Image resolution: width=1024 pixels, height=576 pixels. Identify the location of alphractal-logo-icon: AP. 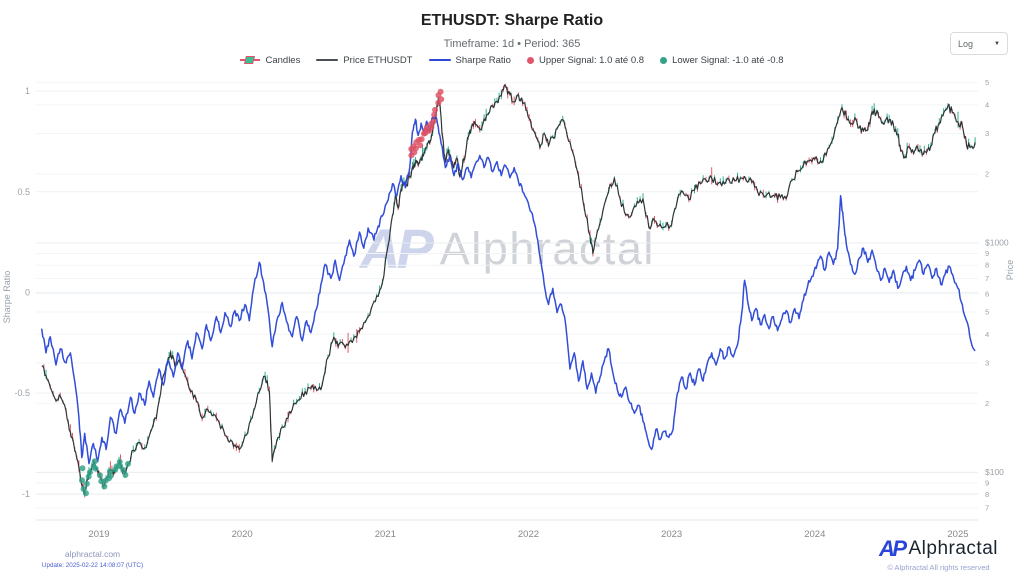
(892, 548).